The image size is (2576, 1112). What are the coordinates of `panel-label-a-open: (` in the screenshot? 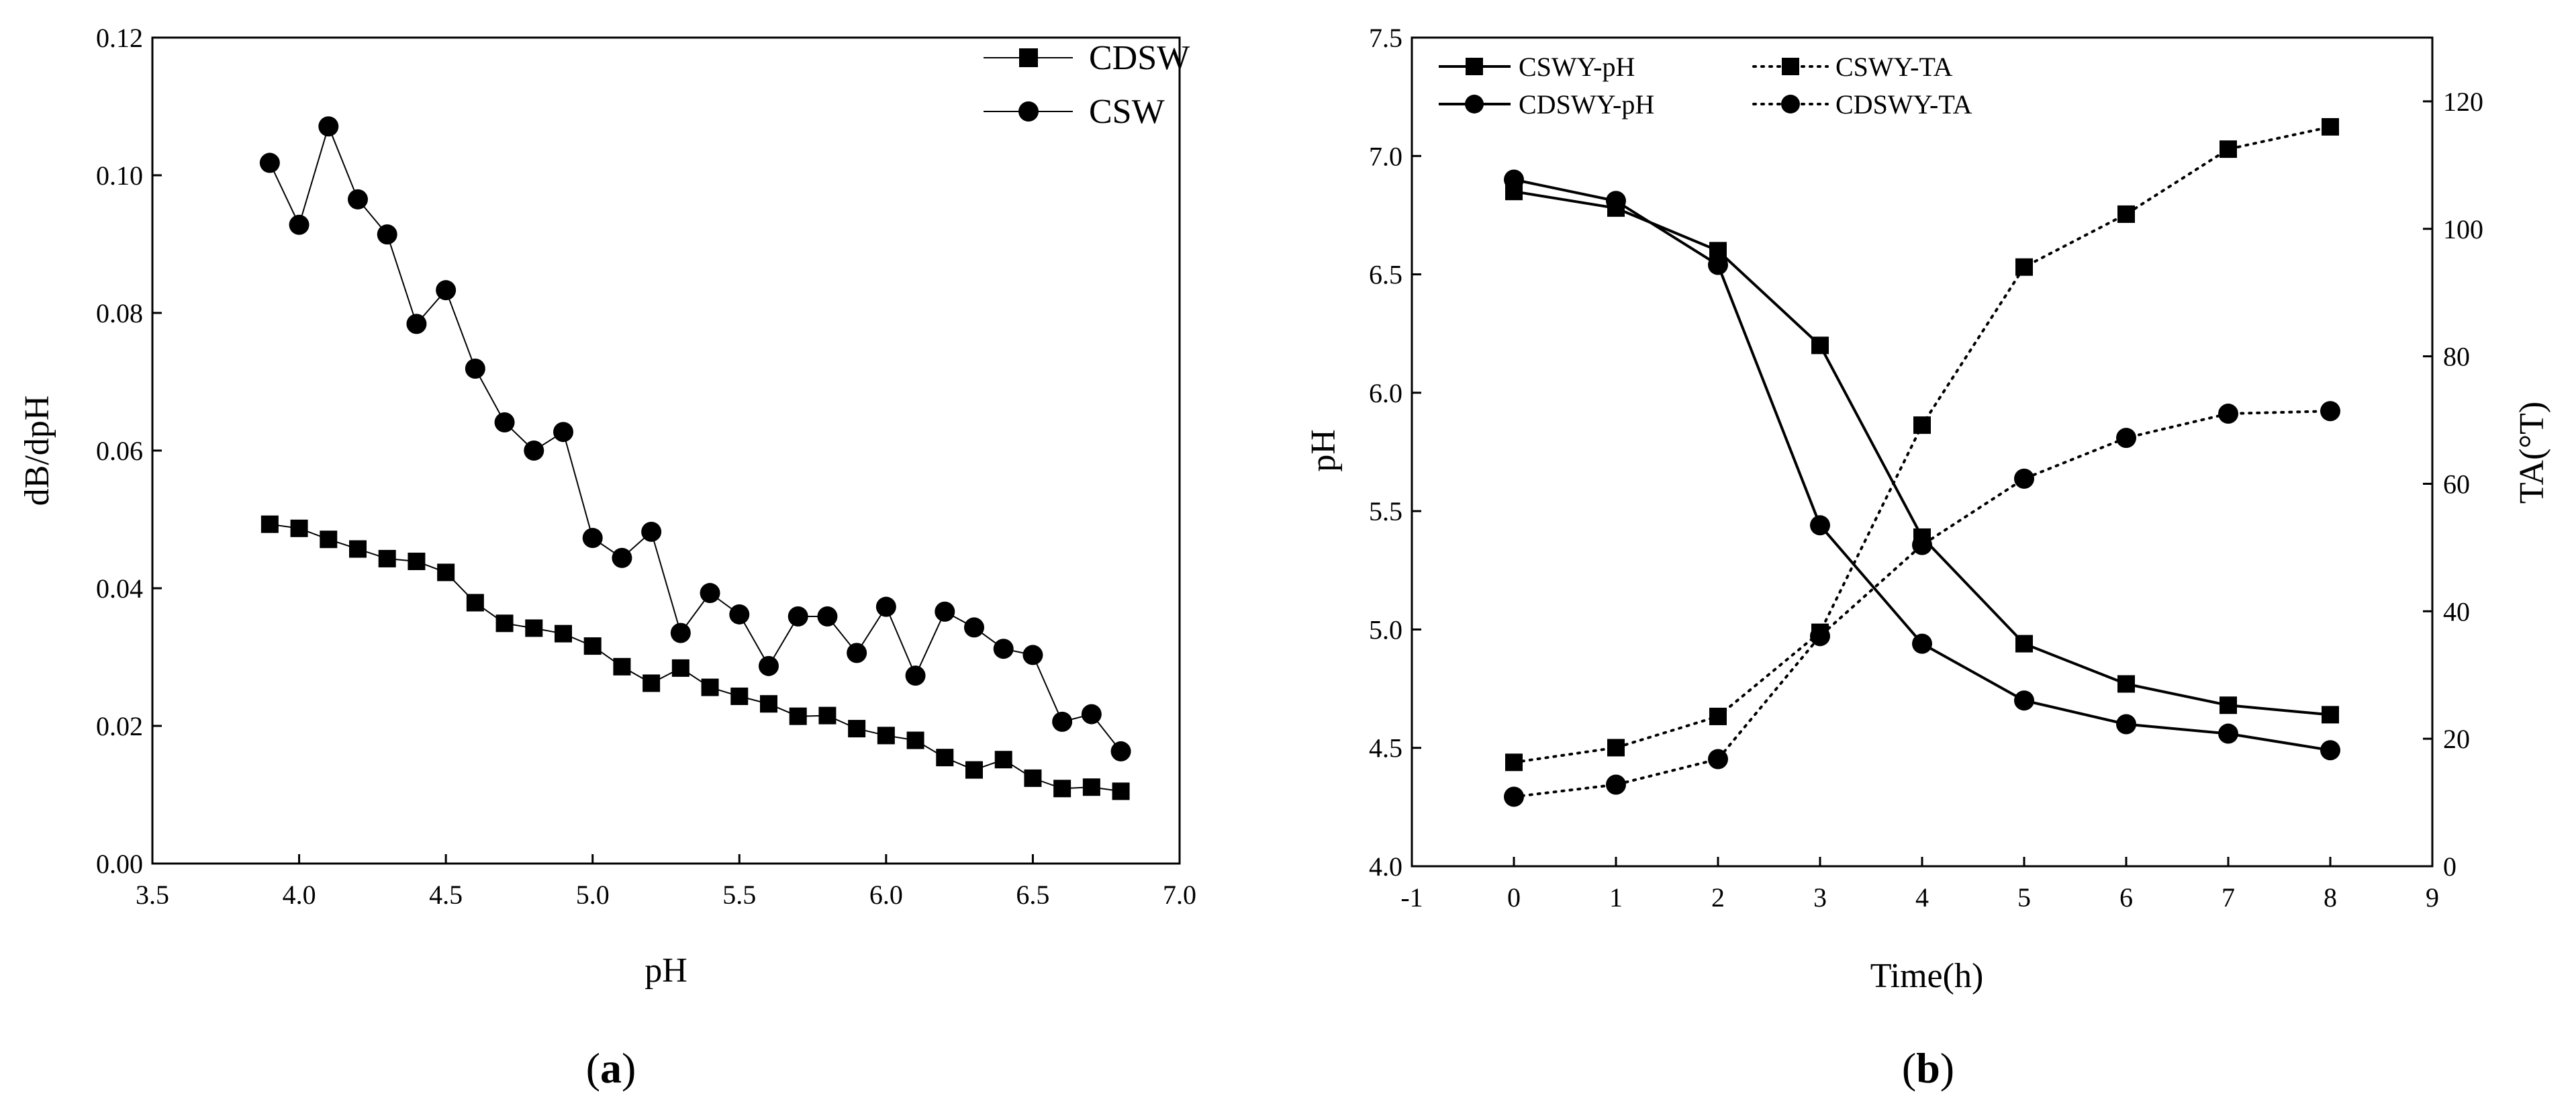 It's located at (593, 1068).